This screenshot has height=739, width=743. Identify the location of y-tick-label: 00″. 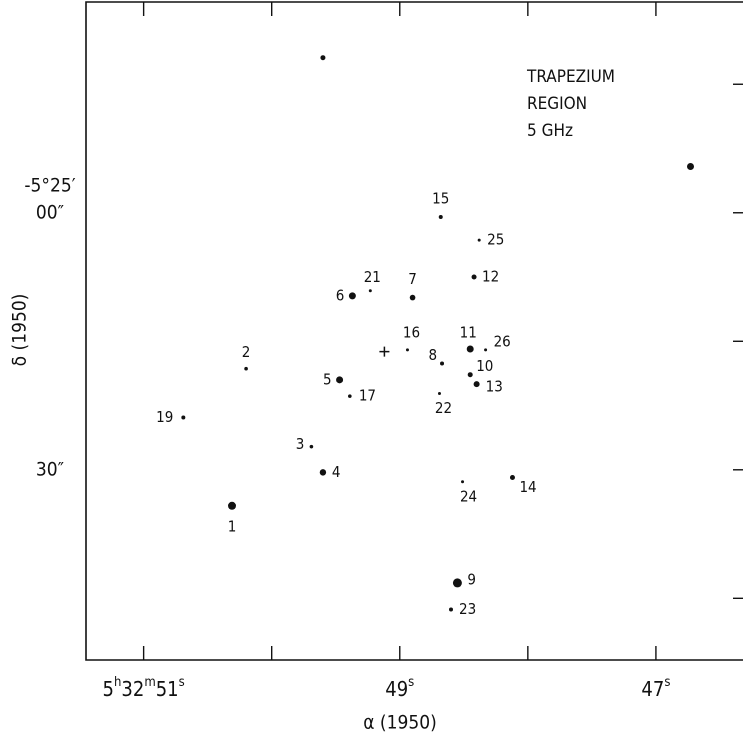
(50, 212).